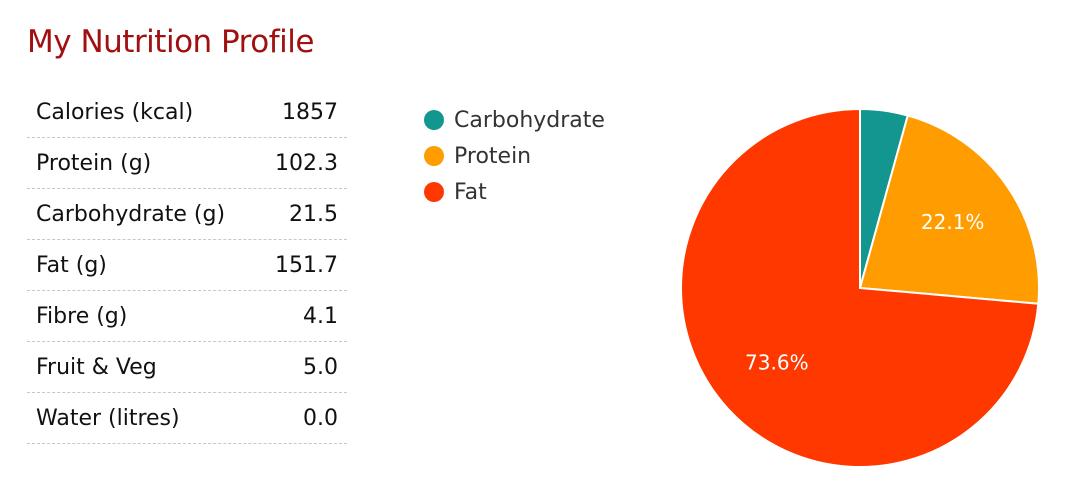 The width and height of the screenshot is (1090, 482). I want to click on pie-slice-protein, so click(949, 209).